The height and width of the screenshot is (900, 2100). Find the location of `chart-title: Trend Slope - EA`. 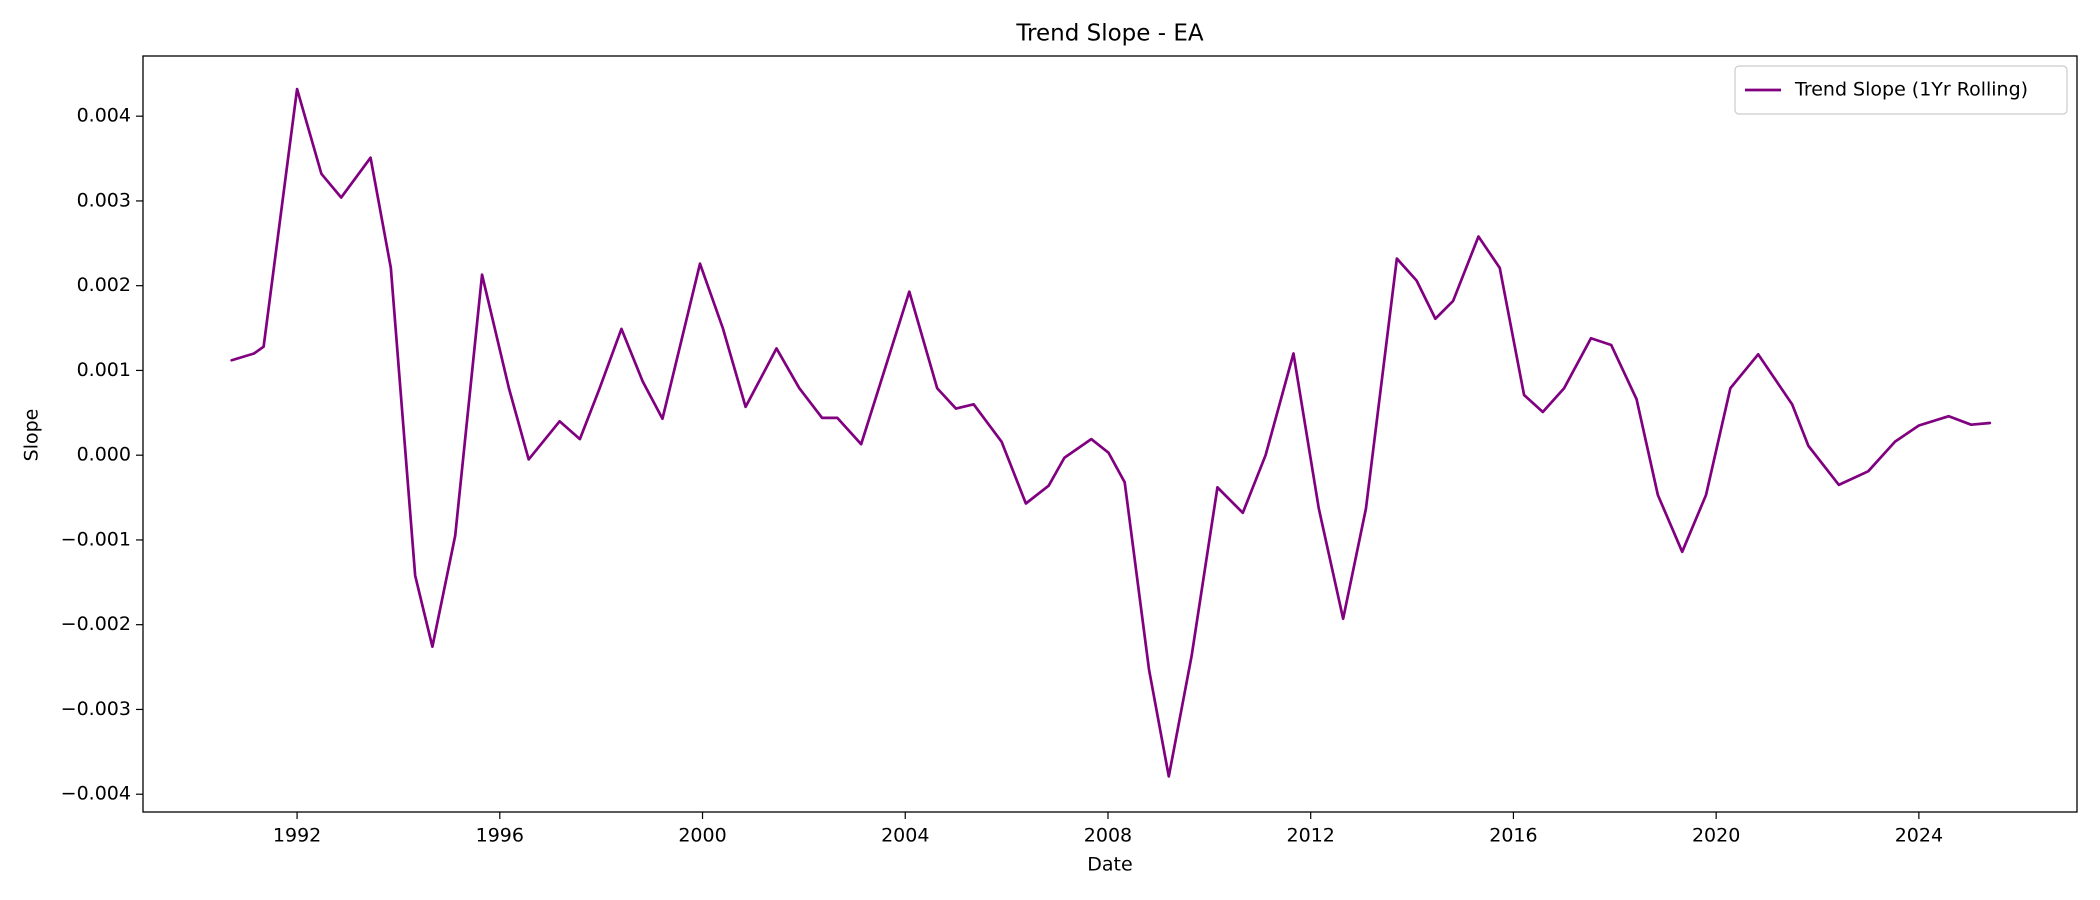

chart-title: Trend Slope - EA is located at coordinates (1109, 34).